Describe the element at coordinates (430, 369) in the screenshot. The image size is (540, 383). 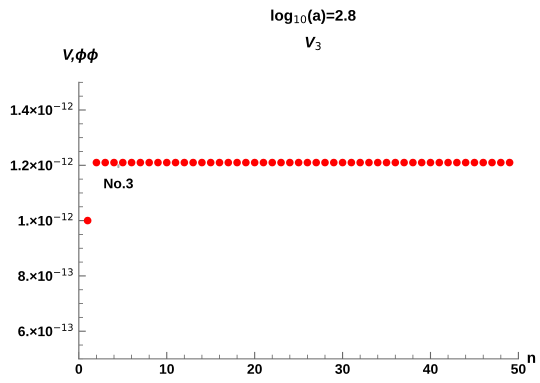
I see `x-tick-label: 40` at that location.